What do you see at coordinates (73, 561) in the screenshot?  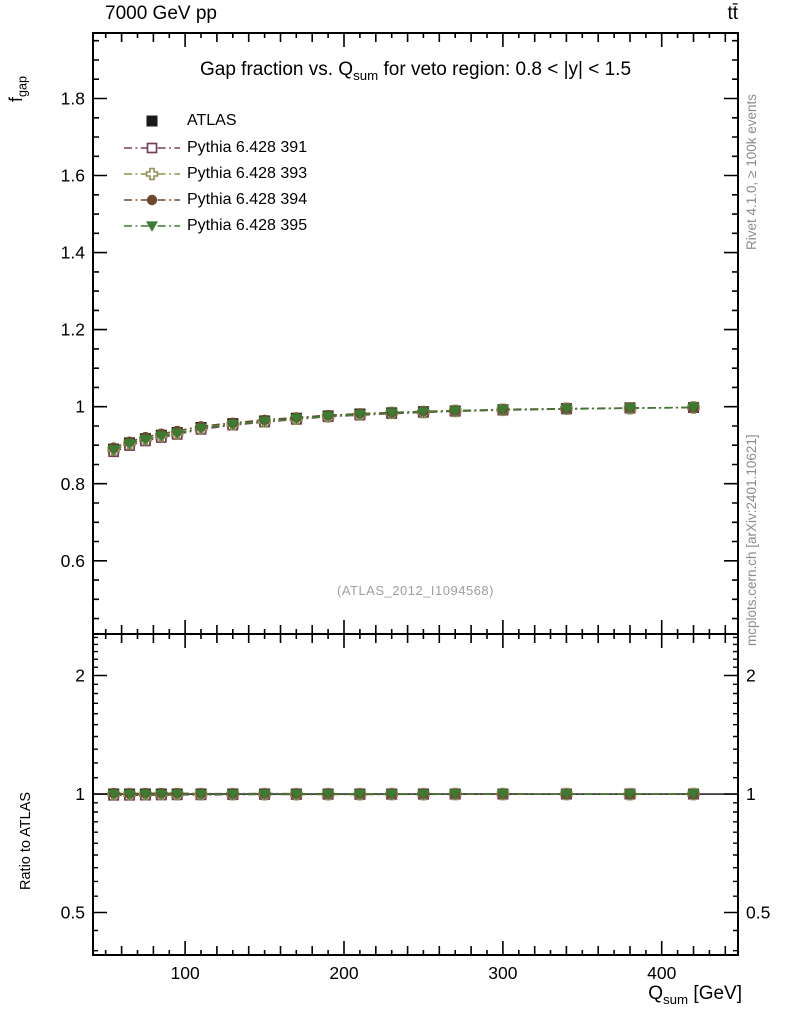 I see `svg-text: 0.6` at bounding box center [73, 561].